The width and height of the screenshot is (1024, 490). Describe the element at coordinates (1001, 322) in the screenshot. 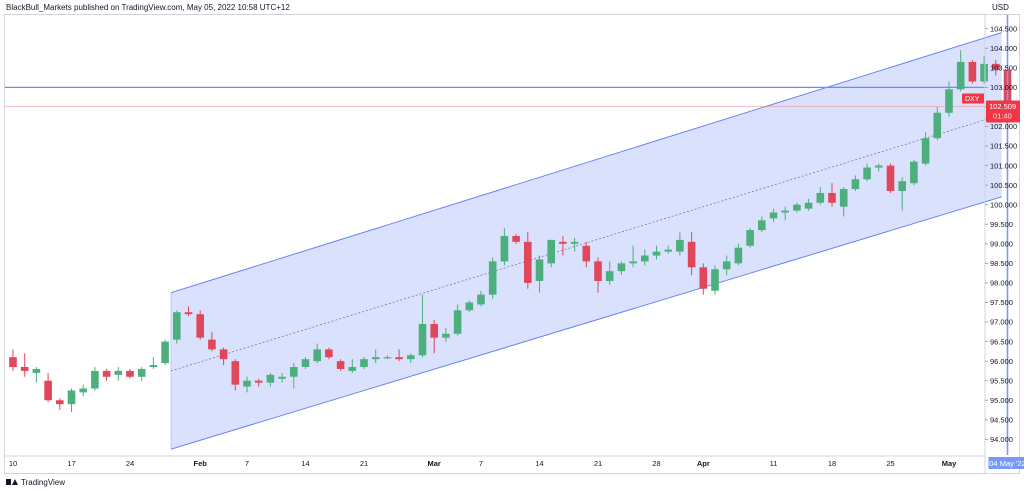

I see `price-tick-label: 97.000` at that location.